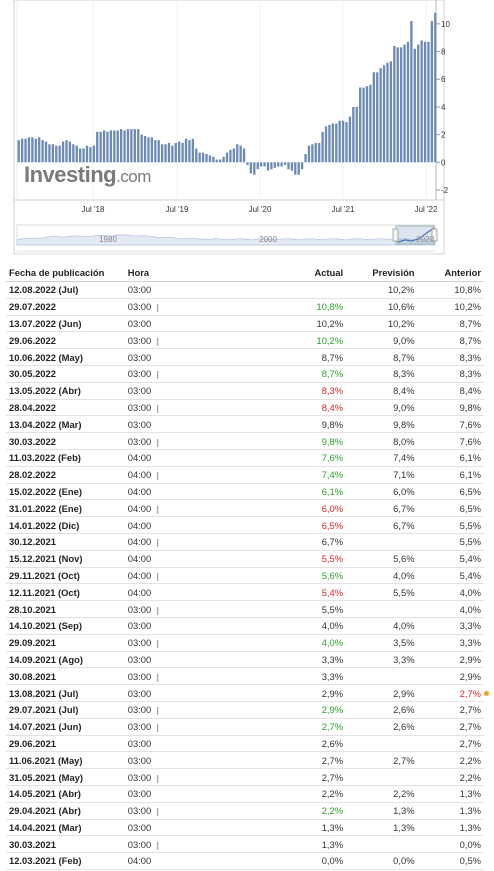 The image size is (494, 871). Describe the element at coordinates (450, 643) in the screenshot. I see `previous-cell: 3,3%` at that location.